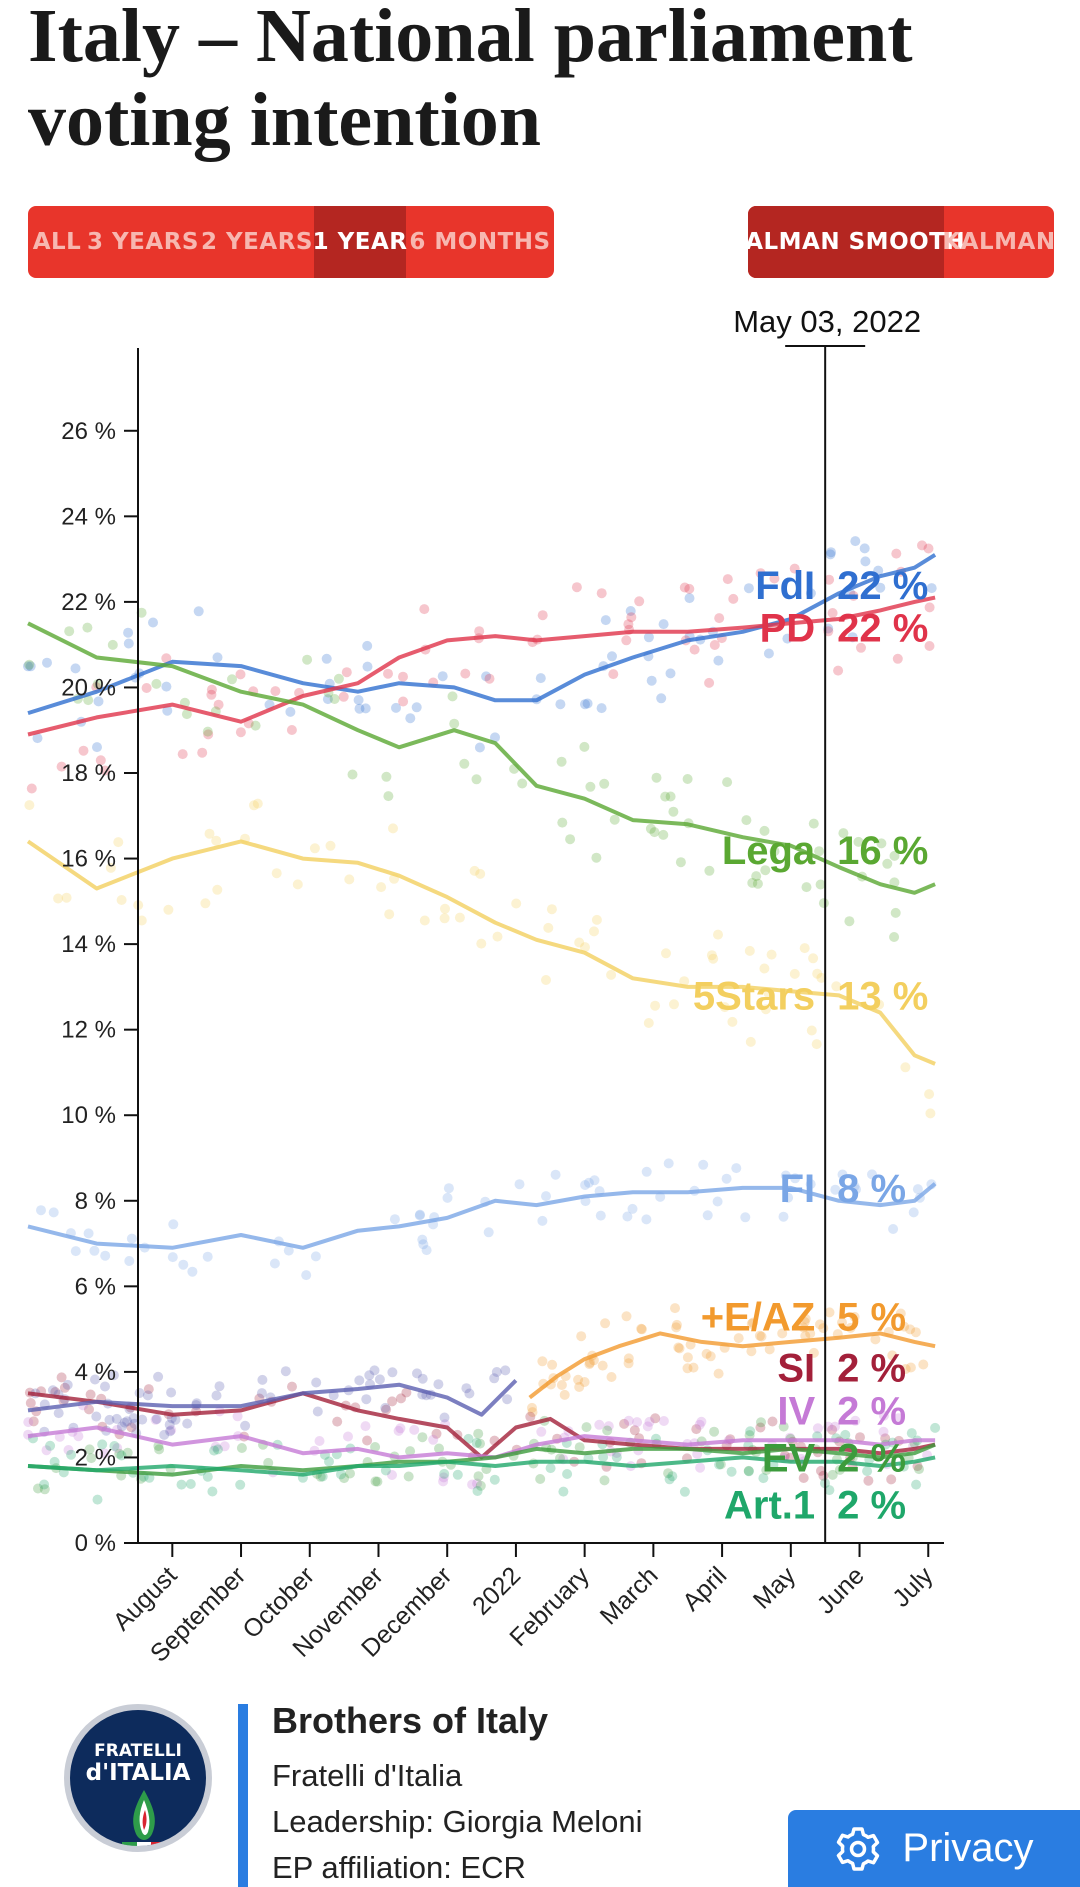 This screenshot has height=1887, width=1080. Describe the element at coordinates (856, 242) in the screenshot. I see `kalman-smooth-button: KALMAN SMOOTH` at that location.